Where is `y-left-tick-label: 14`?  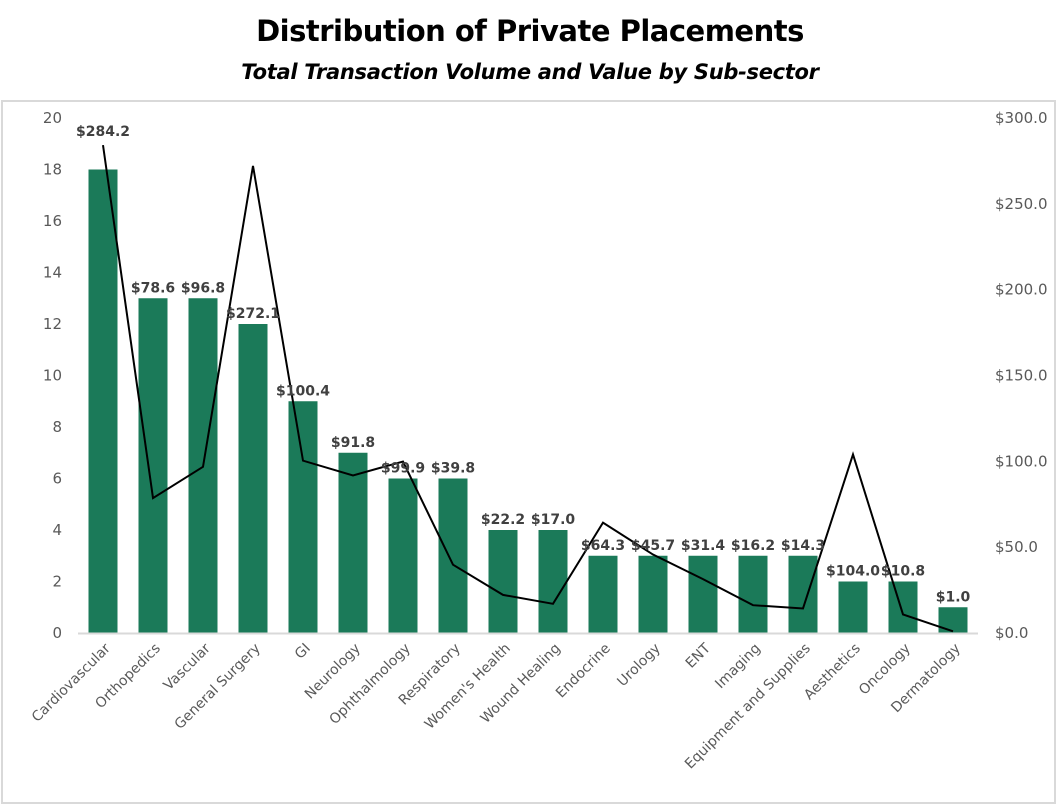 y-left-tick-label: 14 is located at coordinates (52, 273).